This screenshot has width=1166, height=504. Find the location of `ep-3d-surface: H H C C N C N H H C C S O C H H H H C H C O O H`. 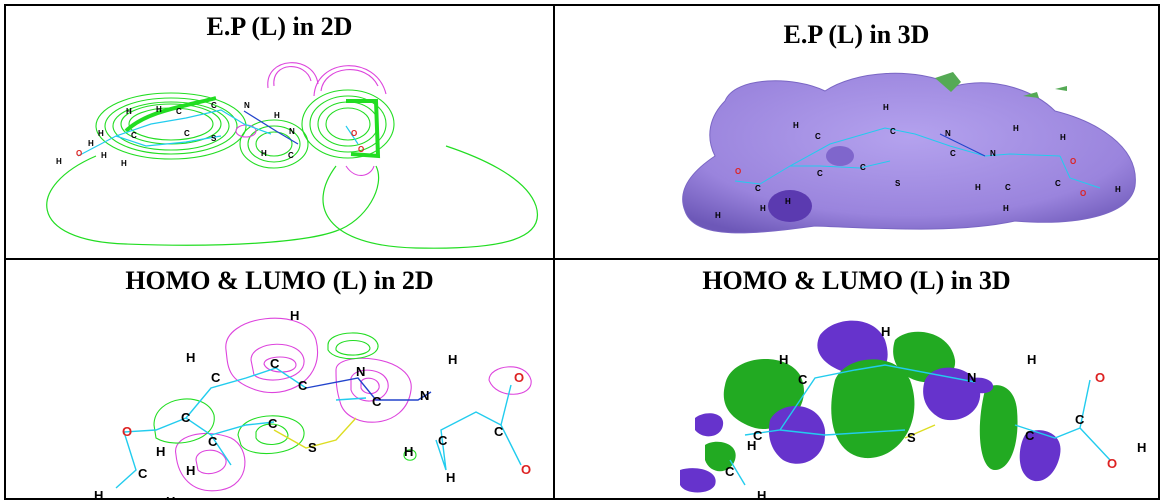

ep-3d-surface: H H C C N C N H H C C S O C H H H H C H C O O H is located at coordinates (909, 153).